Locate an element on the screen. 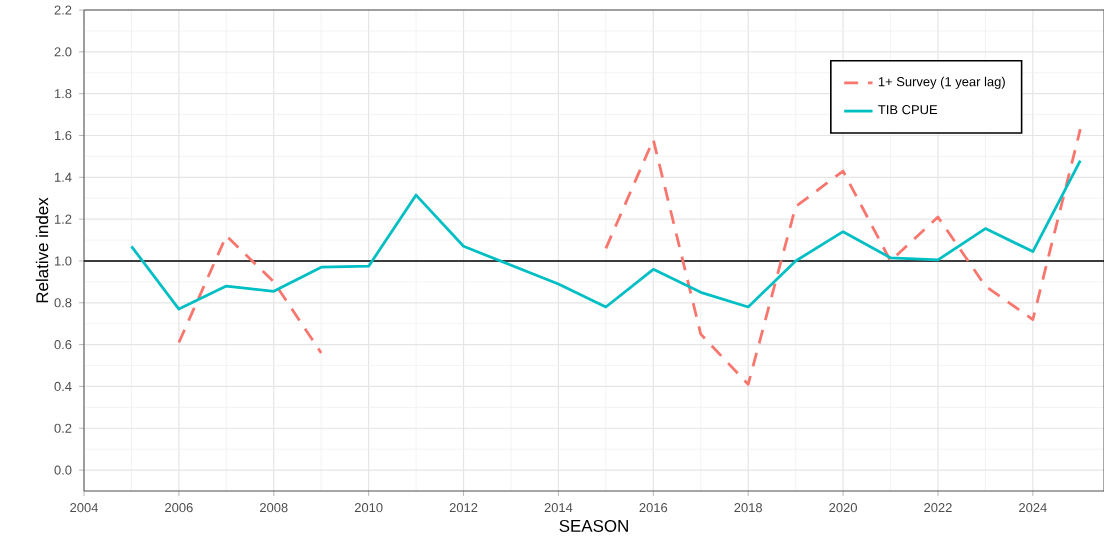  y-tick-label: 1.0 is located at coordinates (63, 261).